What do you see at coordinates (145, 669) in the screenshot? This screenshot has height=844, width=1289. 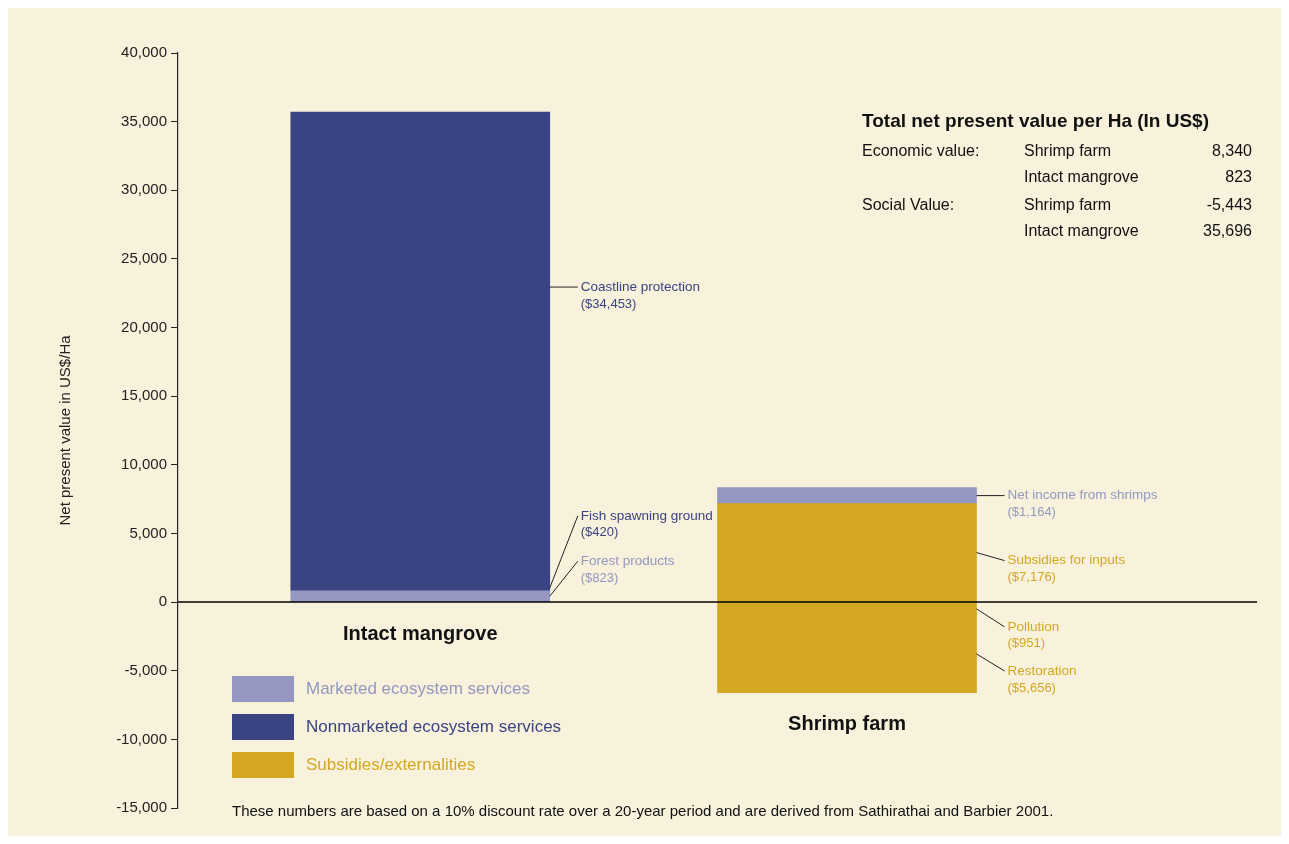 I see `y-tick-label: -5,000` at bounding box center [145, 669].